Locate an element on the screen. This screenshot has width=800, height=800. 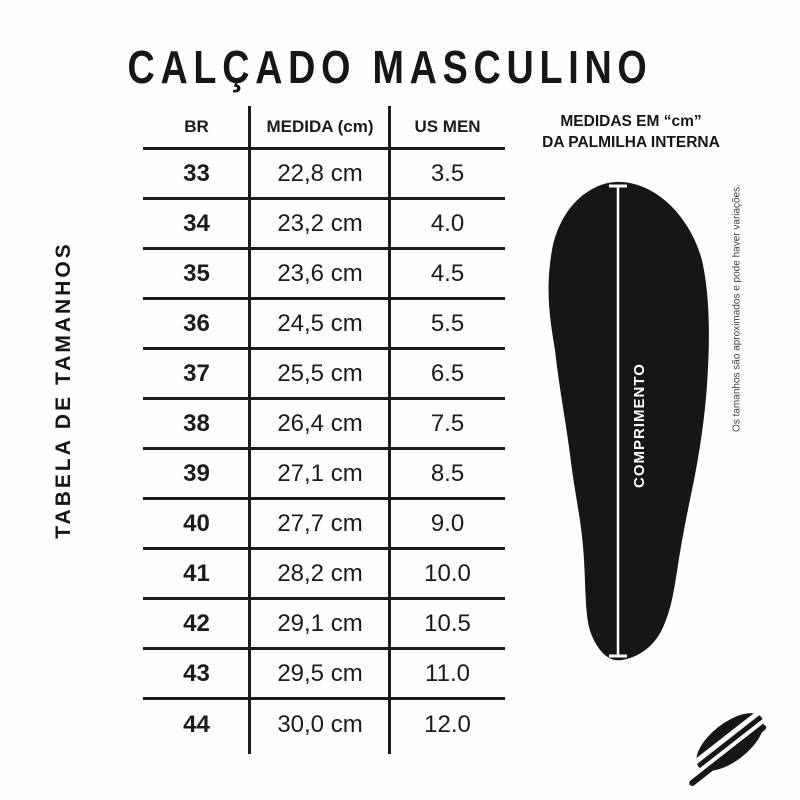
logo-blade is located at coordinates (728, 755).